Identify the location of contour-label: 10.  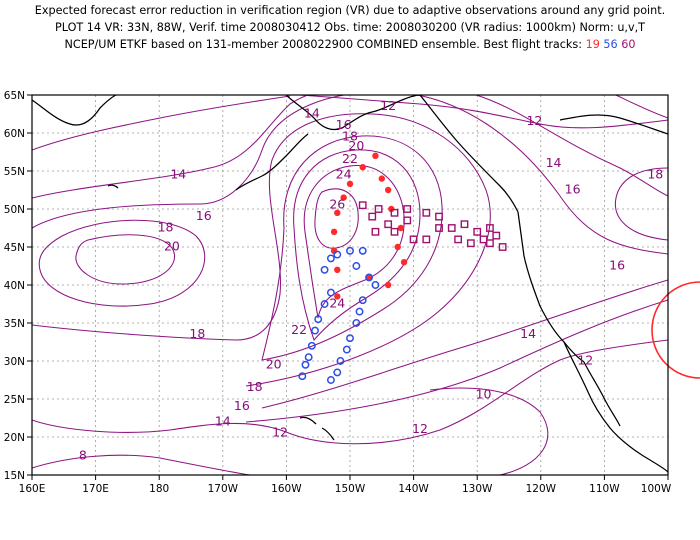
(484, 394).